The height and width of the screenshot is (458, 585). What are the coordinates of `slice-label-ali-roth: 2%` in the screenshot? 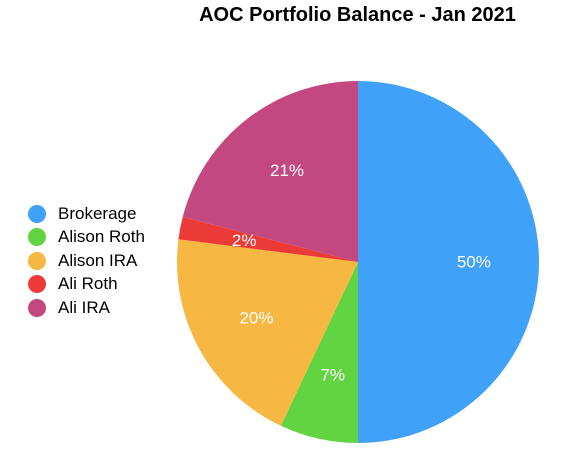 It's located at (244, 240).